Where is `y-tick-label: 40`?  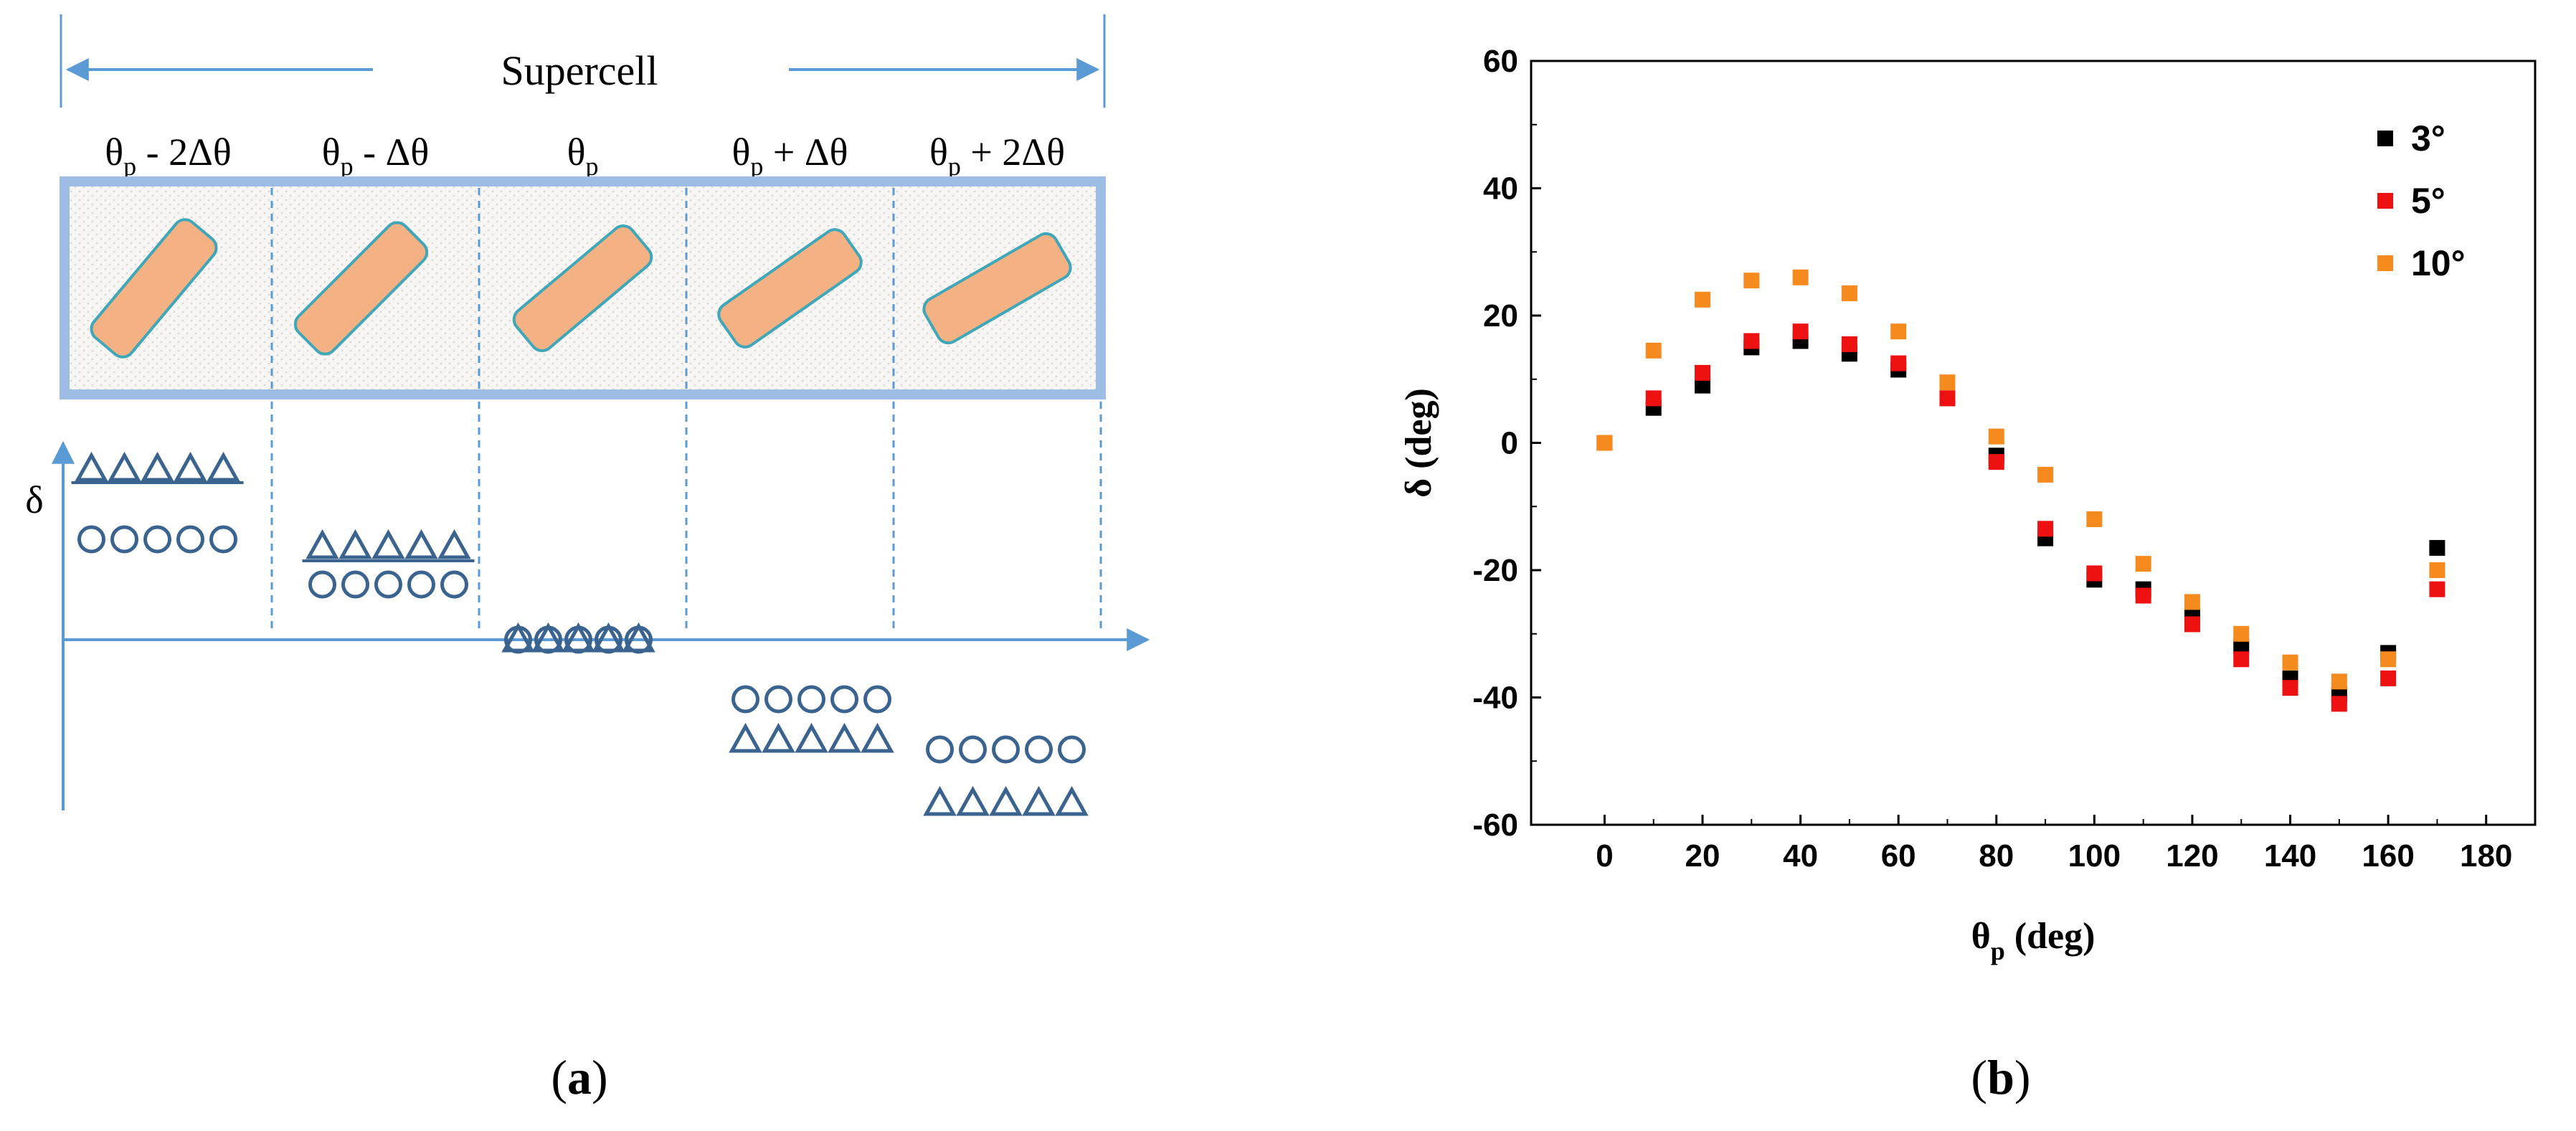
y-tick-label: 40 is located at coordinates (1500, 189).